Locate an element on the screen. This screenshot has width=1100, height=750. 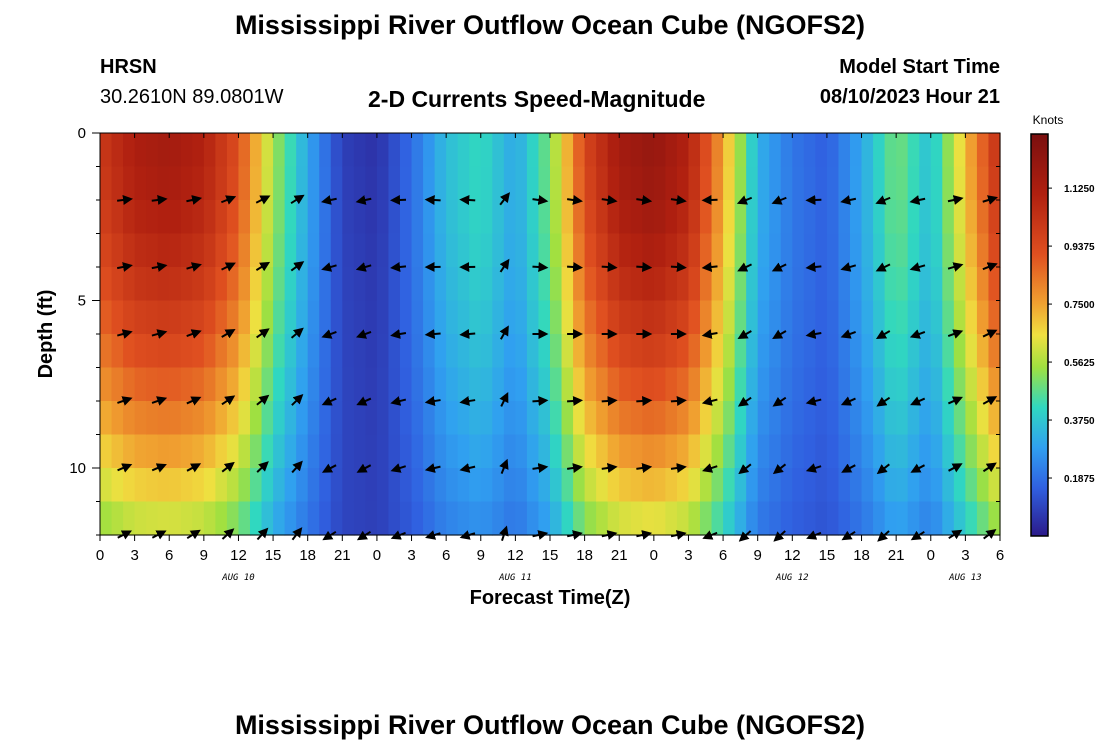
station-id: HRSN is located at coordinates (128, 67).